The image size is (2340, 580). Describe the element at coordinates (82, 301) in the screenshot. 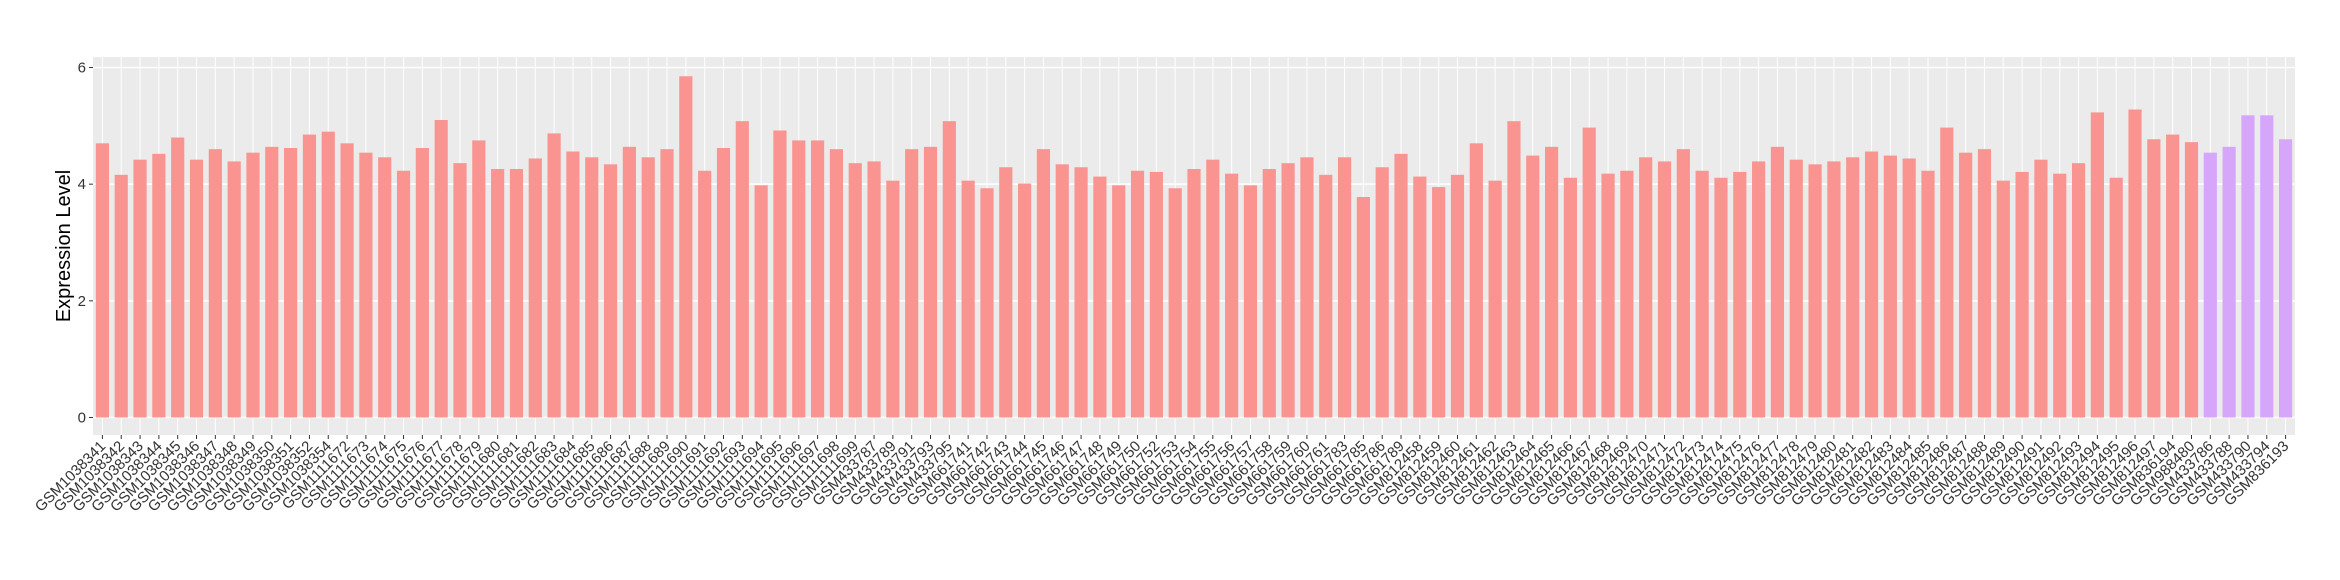

I see `y-tick-label: 2` at that location.